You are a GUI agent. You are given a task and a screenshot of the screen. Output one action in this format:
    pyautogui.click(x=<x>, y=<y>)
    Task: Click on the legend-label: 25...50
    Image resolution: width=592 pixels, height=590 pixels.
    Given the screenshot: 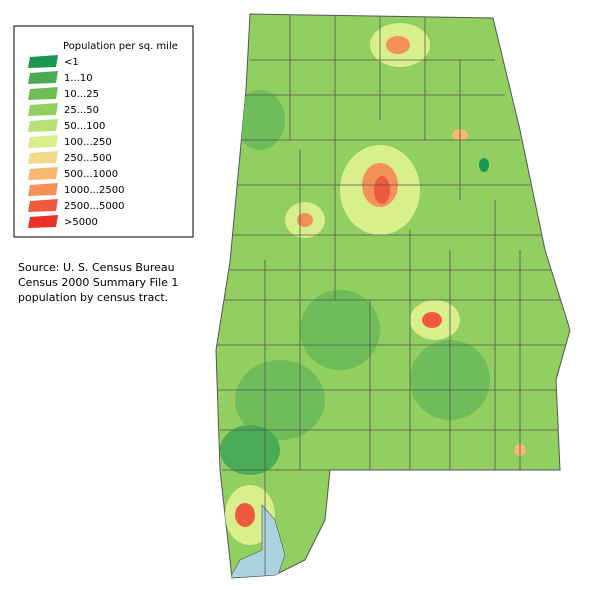 What is the action you would take?
    pyautogui.click(x=81, y=110)
    